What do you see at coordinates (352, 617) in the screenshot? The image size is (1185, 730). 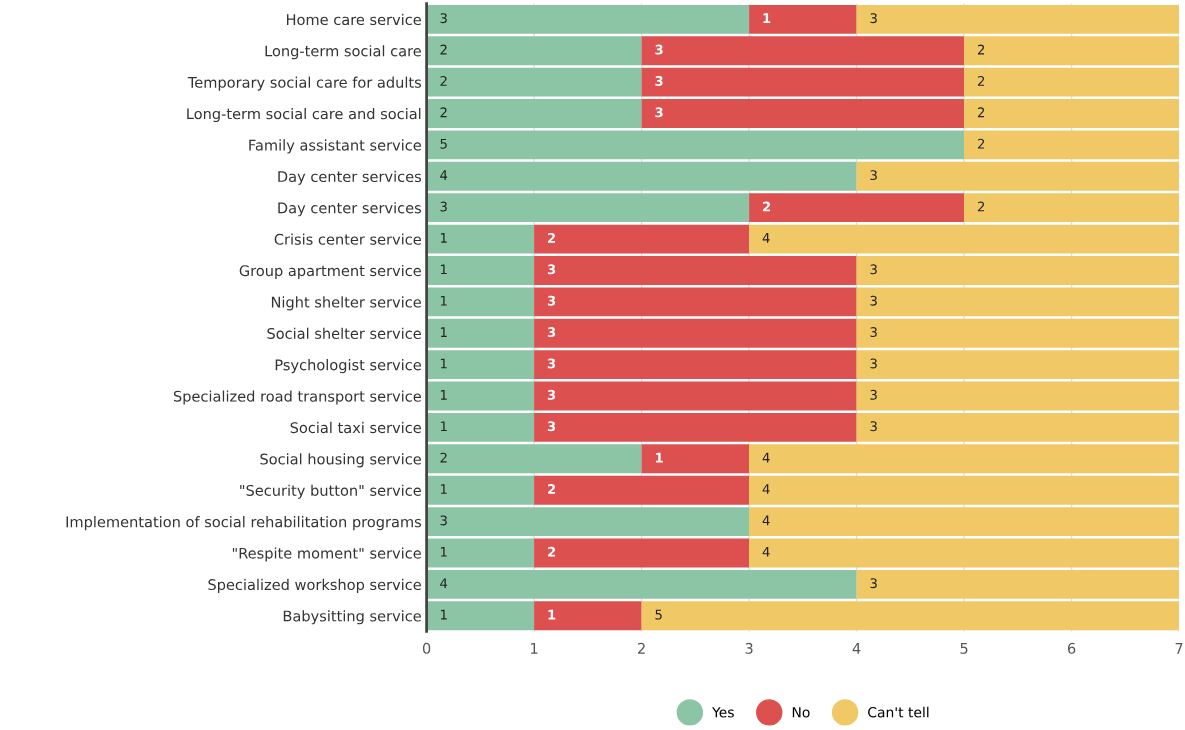 I see `y-tick-label: Babysitting service` at bounding box center [352, 617].